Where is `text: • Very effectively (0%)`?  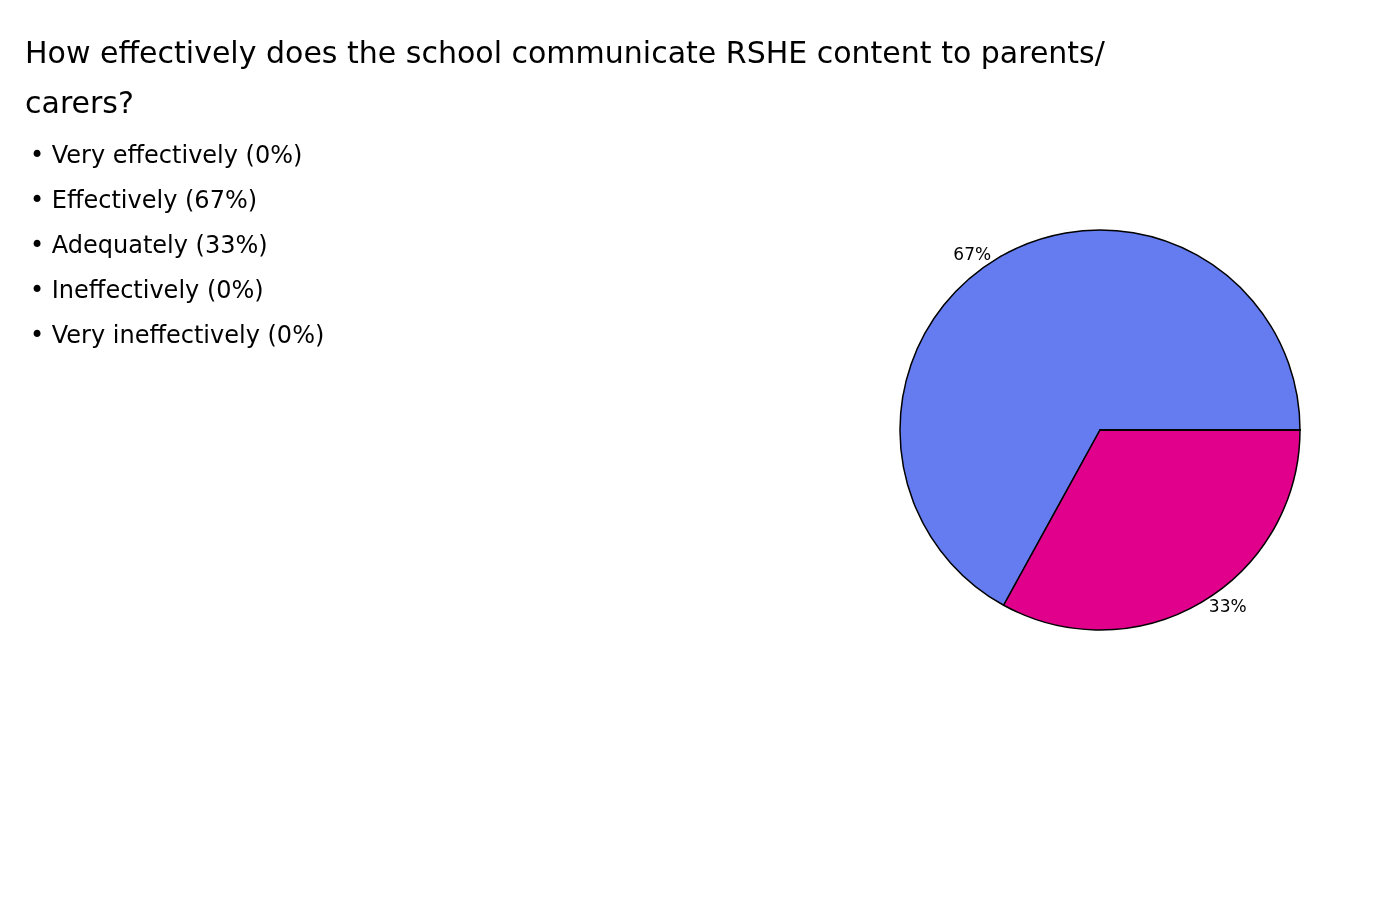
text: • Very effectively (0%) is located at coordinates (166, 155).